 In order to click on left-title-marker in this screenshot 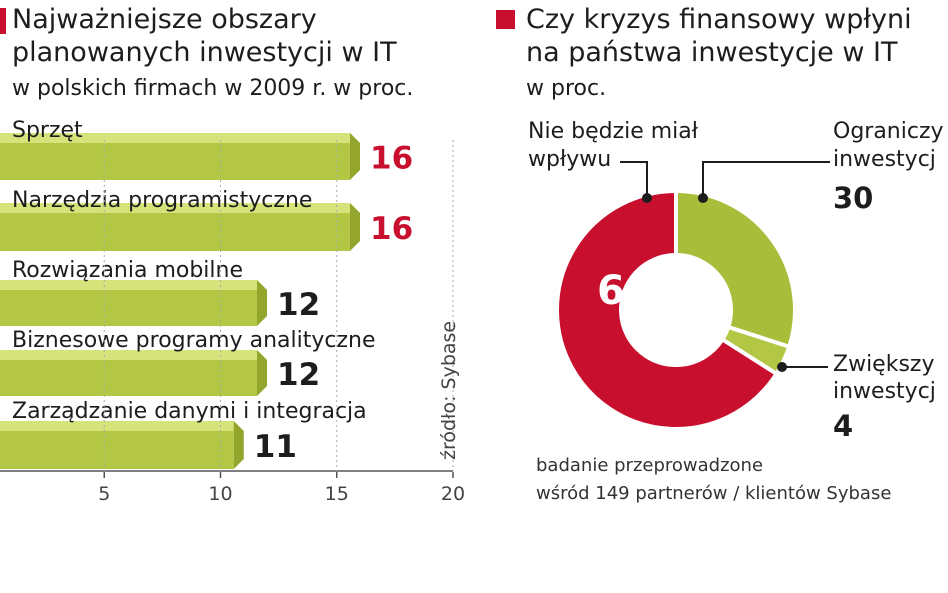, I will do `click(3, 21)`.